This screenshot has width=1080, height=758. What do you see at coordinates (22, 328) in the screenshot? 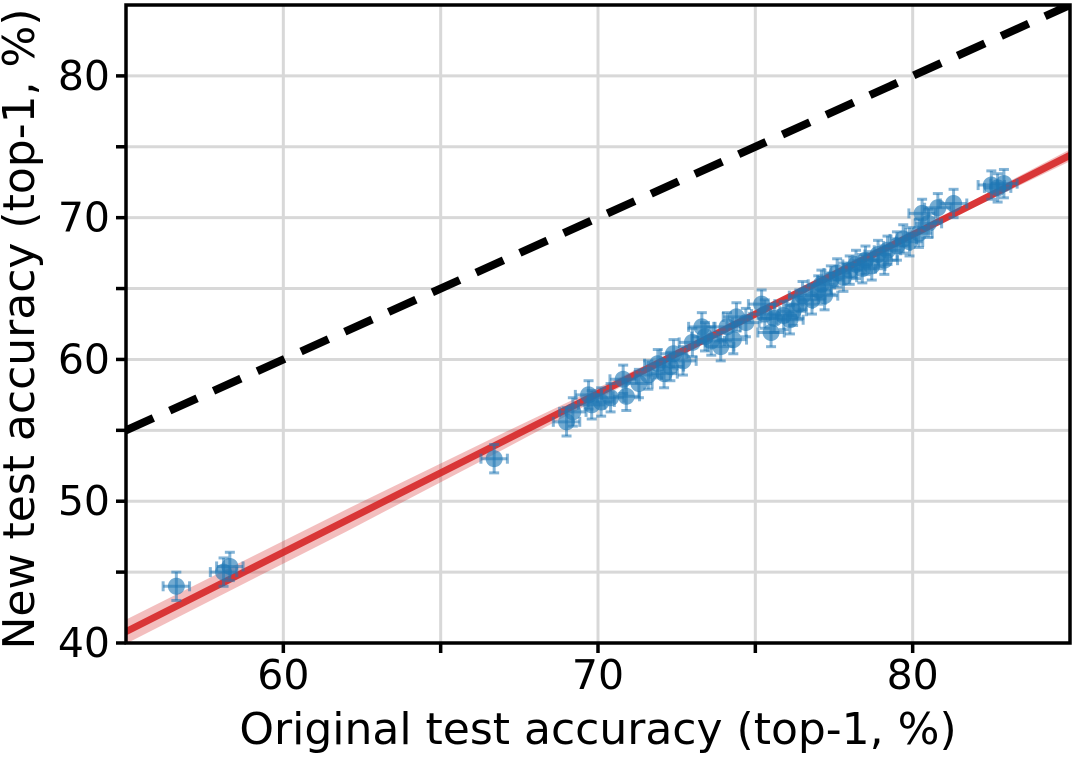
I see `y-axis-label: New test accuracy (top-1, %)` at bounding box center [22, 328].